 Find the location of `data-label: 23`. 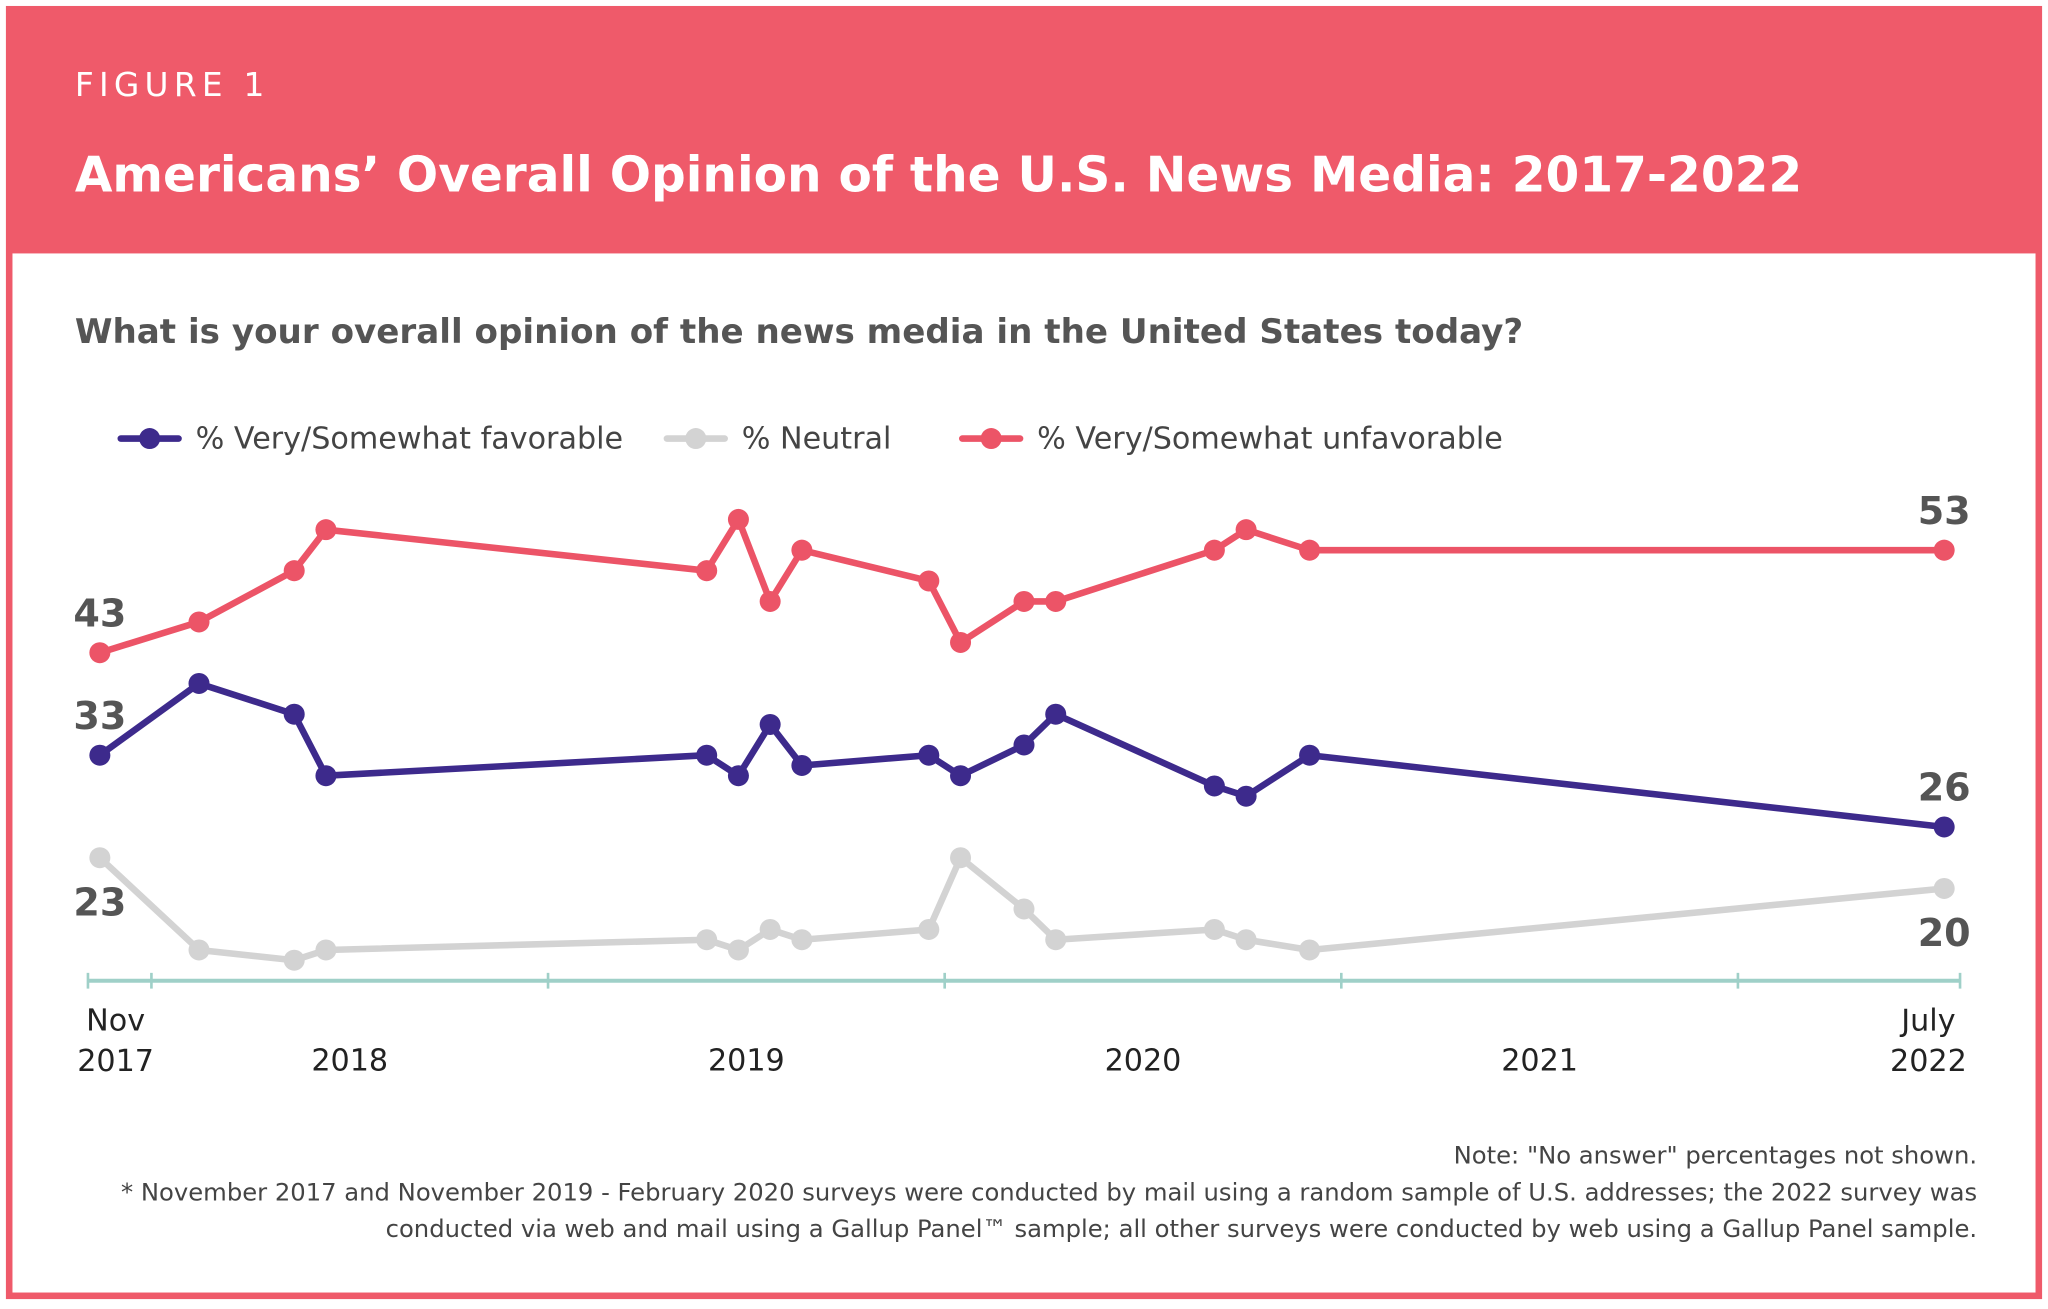

data-label: 23 is located at coordinates (99, 902).